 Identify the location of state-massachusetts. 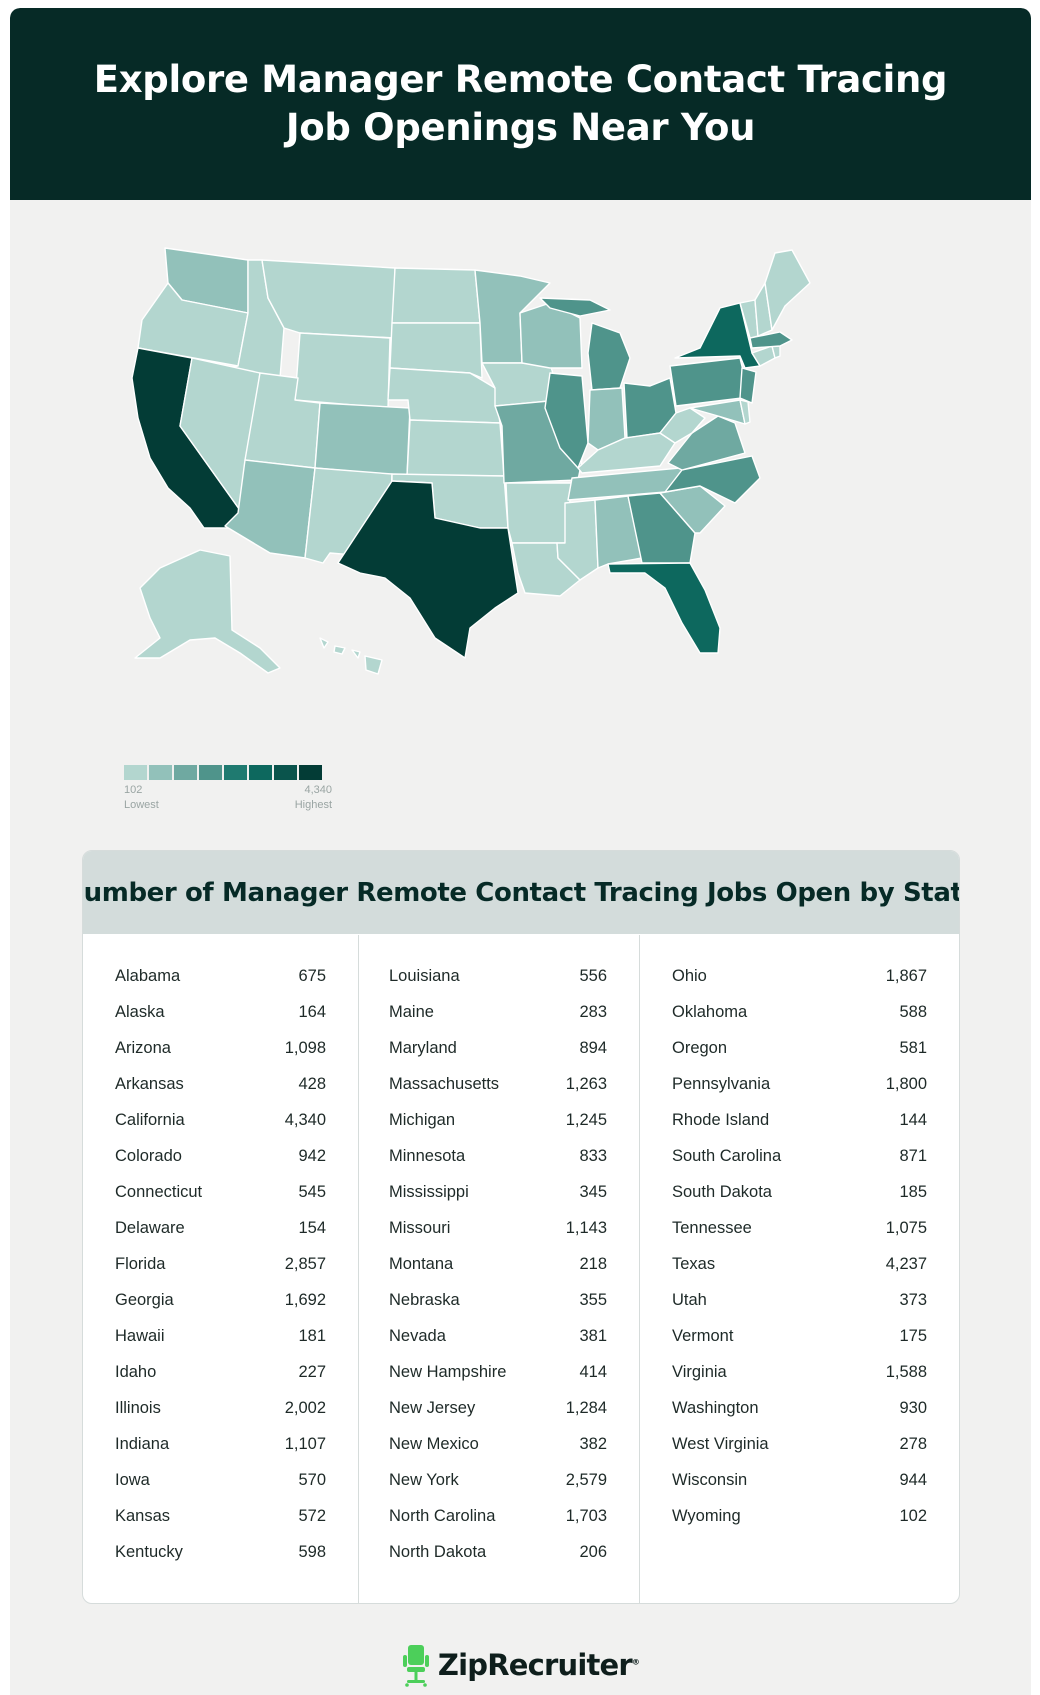
(771, 340).